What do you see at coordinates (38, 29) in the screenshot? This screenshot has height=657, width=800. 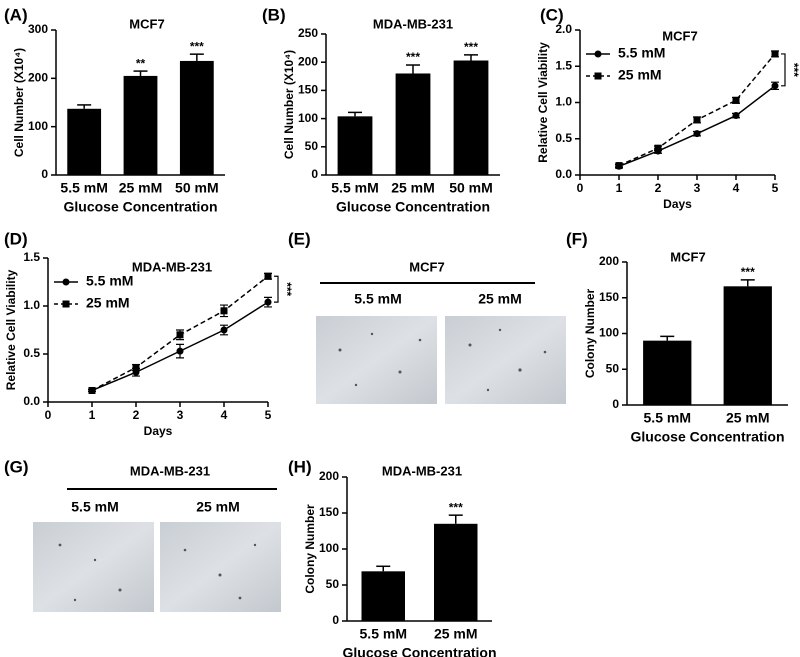 I see `y-tick-label: 300` at bounding box center [38, 29].